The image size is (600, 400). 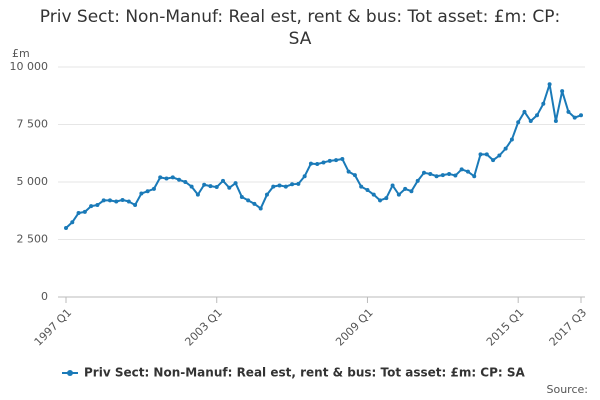 What do you see at coordinates (505, 327) in the screenshot?
I see `x-tick-label: 2015 Q1` at bounding box center [505, 327].